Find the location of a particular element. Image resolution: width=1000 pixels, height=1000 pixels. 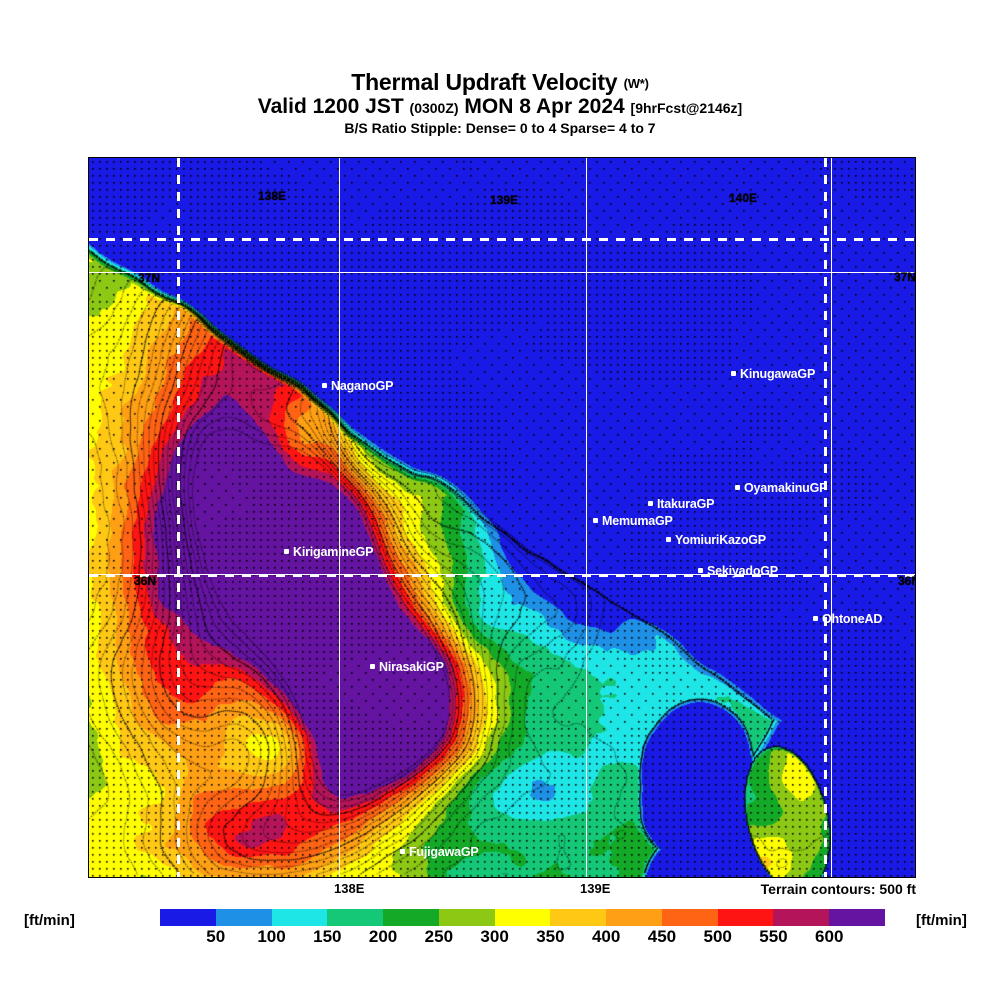

waypoint-NirasakiGP: NirasakiGP is located at coordinates (407, 667).